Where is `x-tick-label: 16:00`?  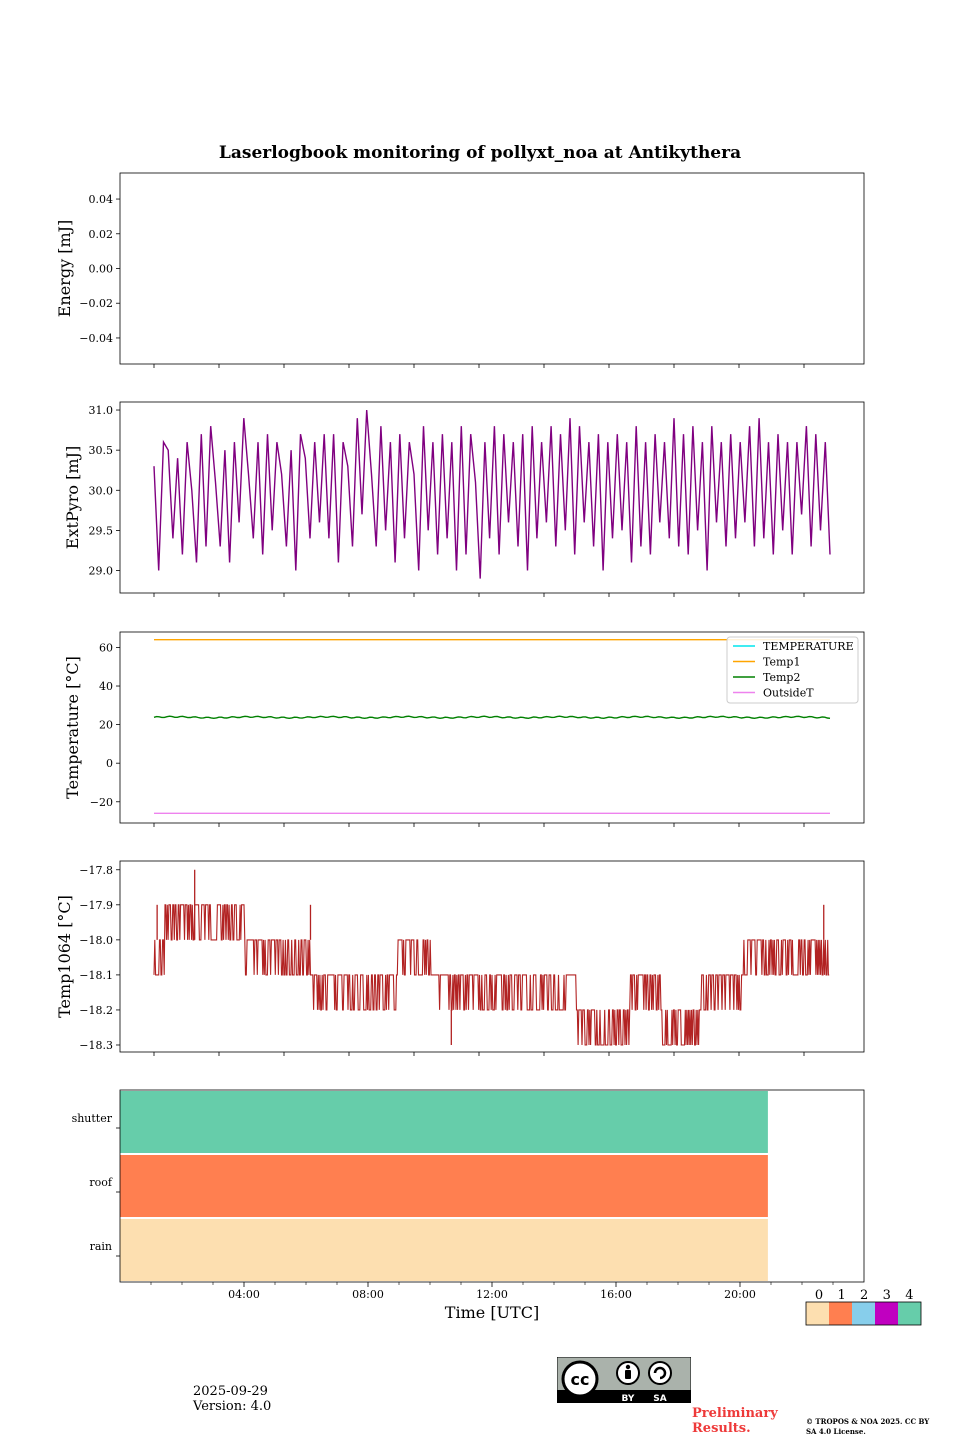
x-tick-label: 16:00 is located at coordinates (616, 1294).